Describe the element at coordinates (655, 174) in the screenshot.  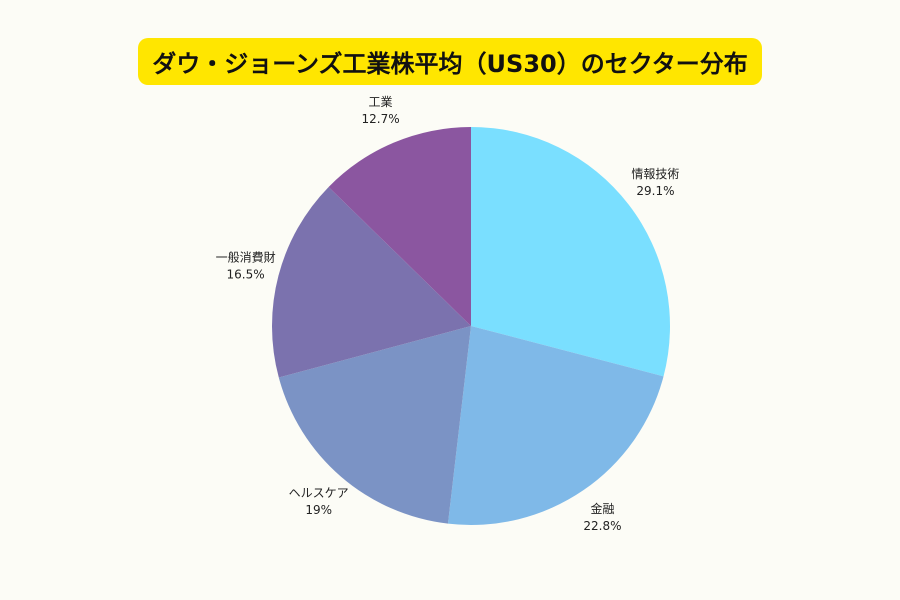
I see `slice-label: 情報技術` at that location.